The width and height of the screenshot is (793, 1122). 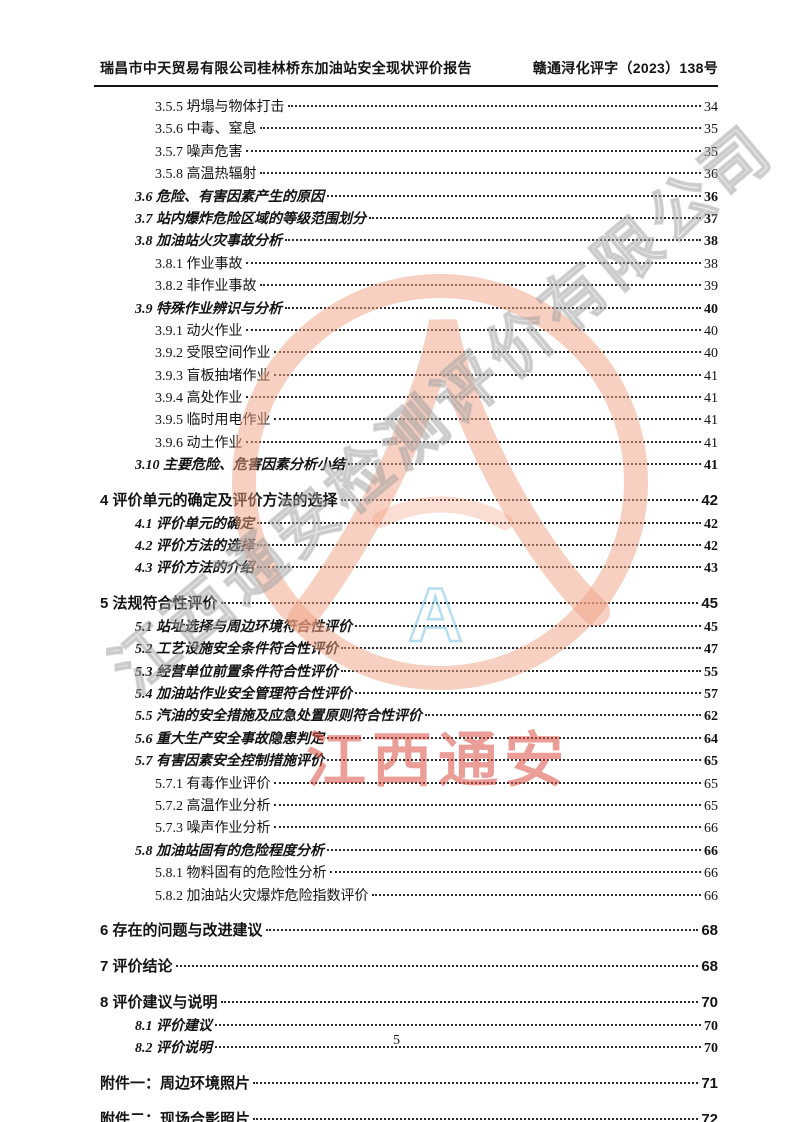 What do you see at coordinates (409, 896) in the screenshot?
I see `toc-entry: 5.8.2 加油站火灾爆炸危险指数评价 66` at bounding box center [409, 896].